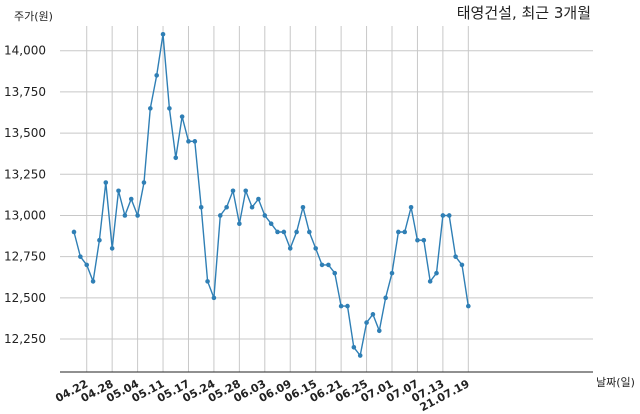 The image size is (640, 414). Describe the element at coordinates (33, 16) in the screenshot. I see `y-axis-label: 주가(원)` at that location.